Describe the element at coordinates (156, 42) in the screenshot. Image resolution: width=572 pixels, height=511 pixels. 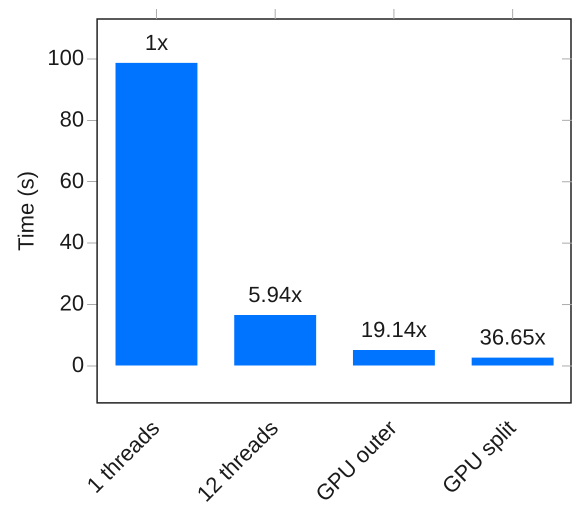
I see `annotation: 1x` at that location.